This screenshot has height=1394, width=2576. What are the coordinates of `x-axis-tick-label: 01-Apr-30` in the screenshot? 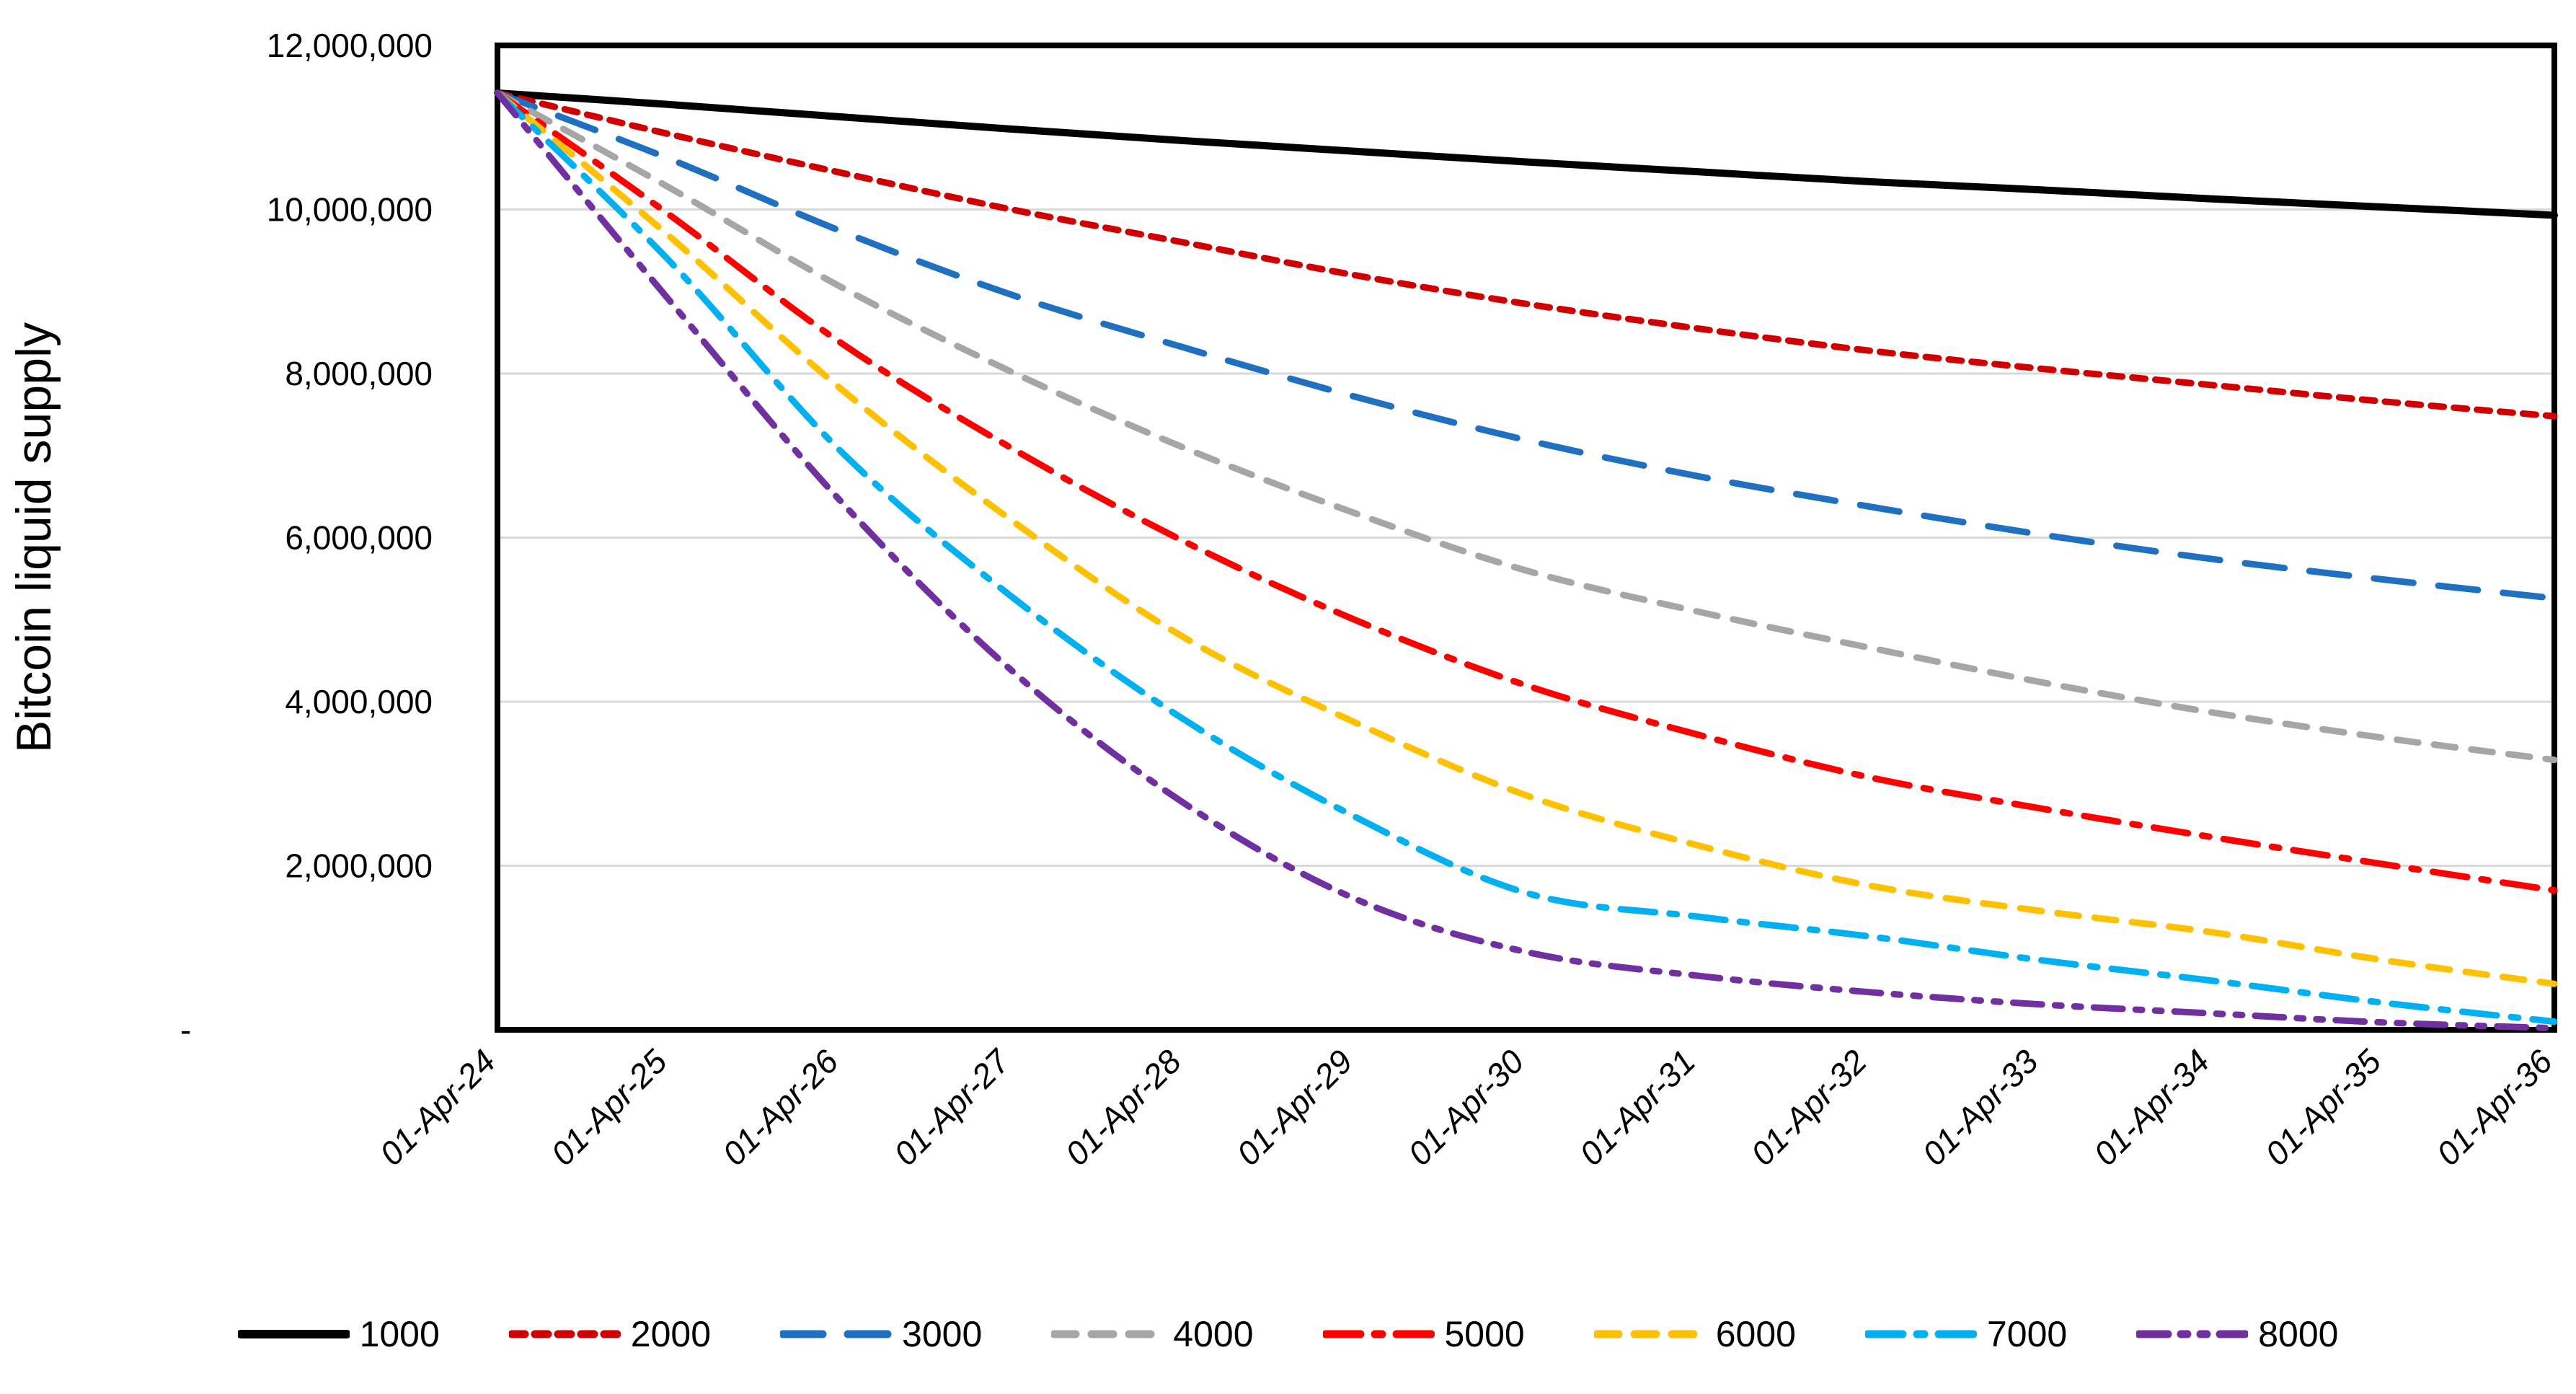 It's located at (1466, 1107).